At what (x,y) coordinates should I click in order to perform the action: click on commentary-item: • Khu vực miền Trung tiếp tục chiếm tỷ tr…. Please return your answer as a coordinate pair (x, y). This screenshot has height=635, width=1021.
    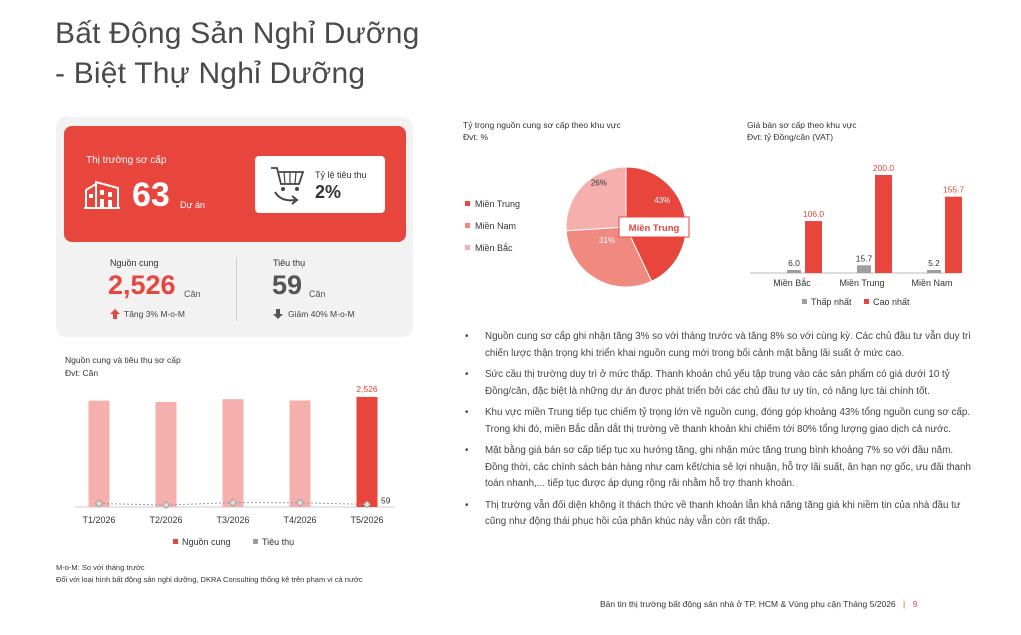
    Looking at the image, I should click on (720, 421).